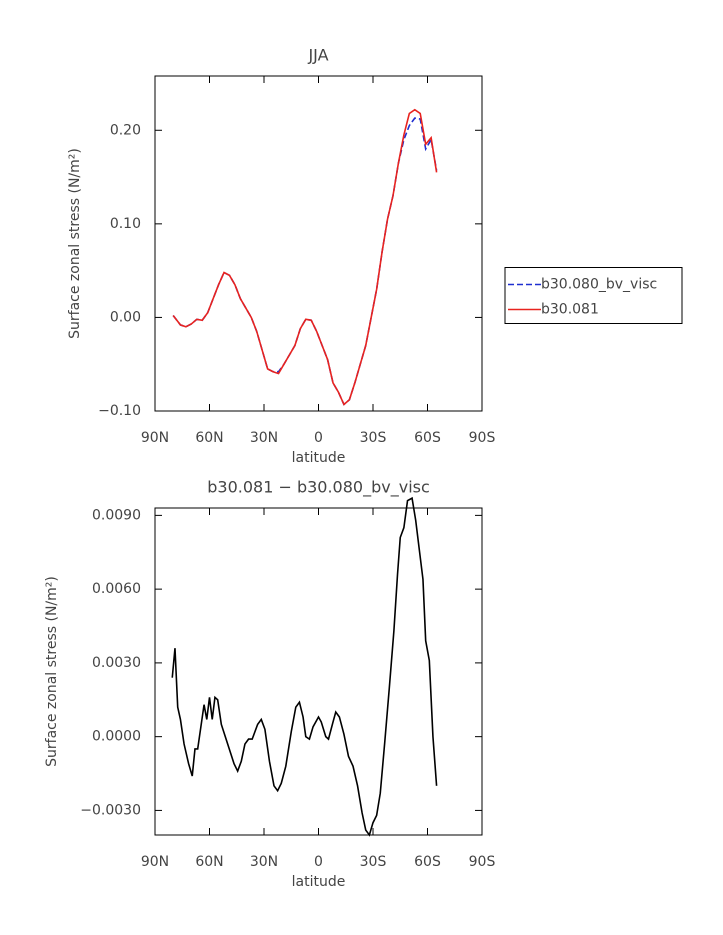 The height and width of the screenshot is (935, 723). Describe the element at coordinates (119, 411) in the screenshot. I see `y-tick-label: −0.10` at that location.